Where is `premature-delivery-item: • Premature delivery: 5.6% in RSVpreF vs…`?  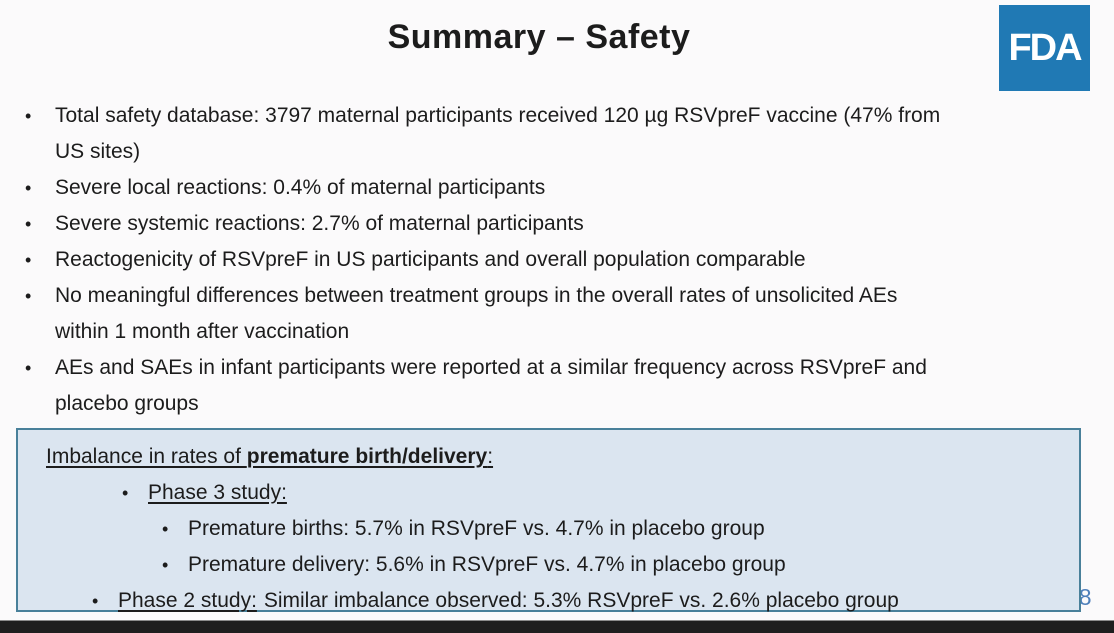
premature-delivery-item: • Premature delivery: 5.6% in RSVpreF vs… is located at coordinates (548, 565).